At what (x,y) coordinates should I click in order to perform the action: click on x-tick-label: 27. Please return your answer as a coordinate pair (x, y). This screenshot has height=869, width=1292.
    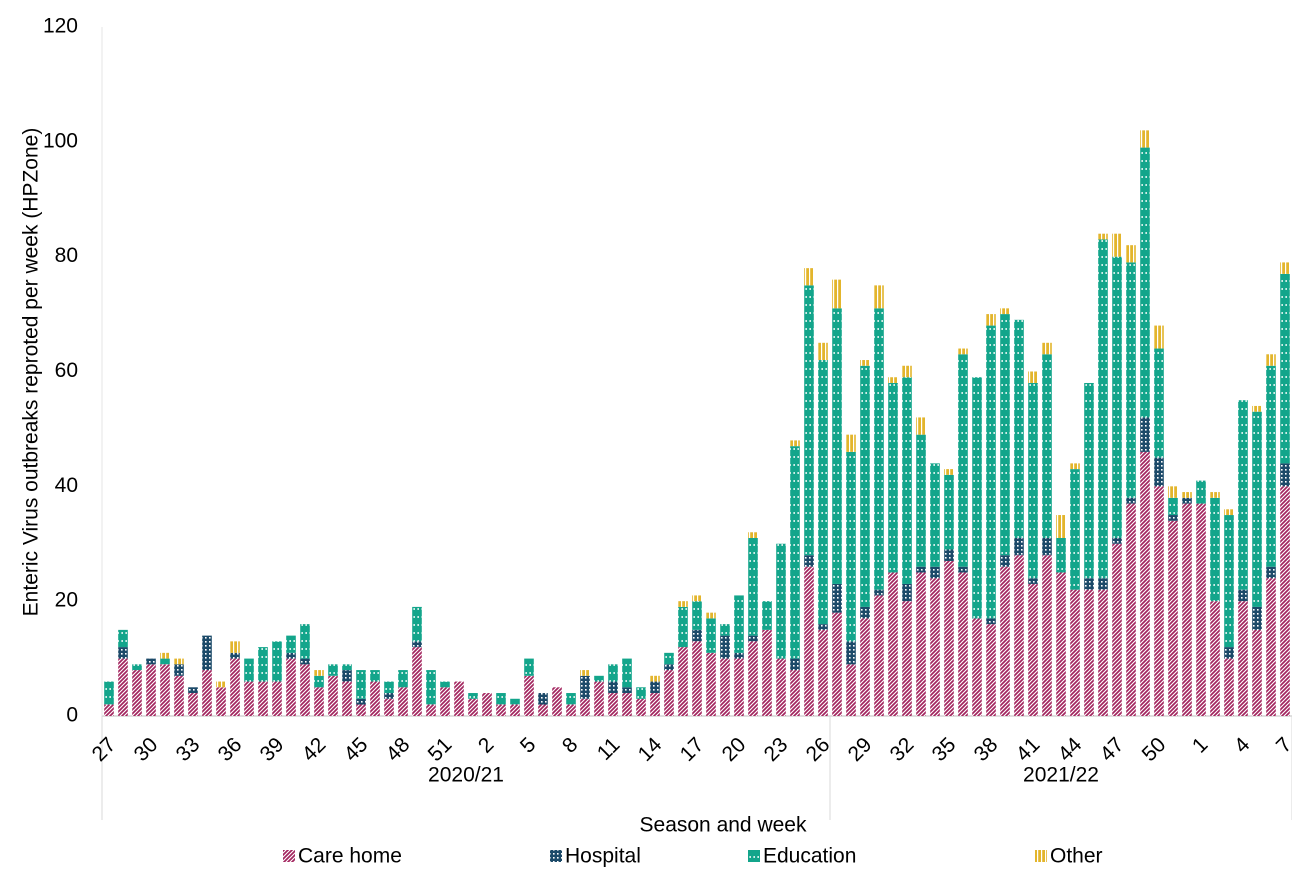
    Looking at the image, I should click on (104, 749).